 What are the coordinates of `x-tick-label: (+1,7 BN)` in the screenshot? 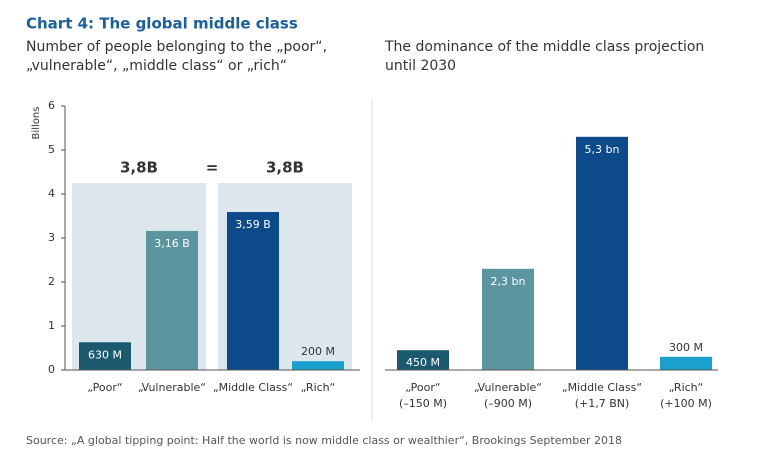 It's located at (602, 403).